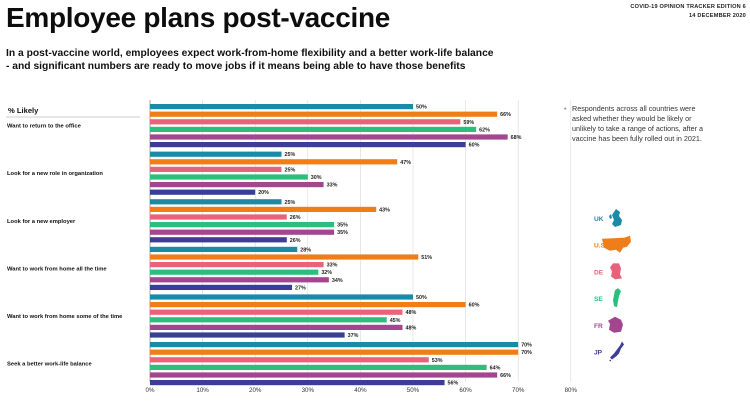 The width and height of the screenshot is (750, 402). I want to click on japan-map-icon, so click(616, 351).